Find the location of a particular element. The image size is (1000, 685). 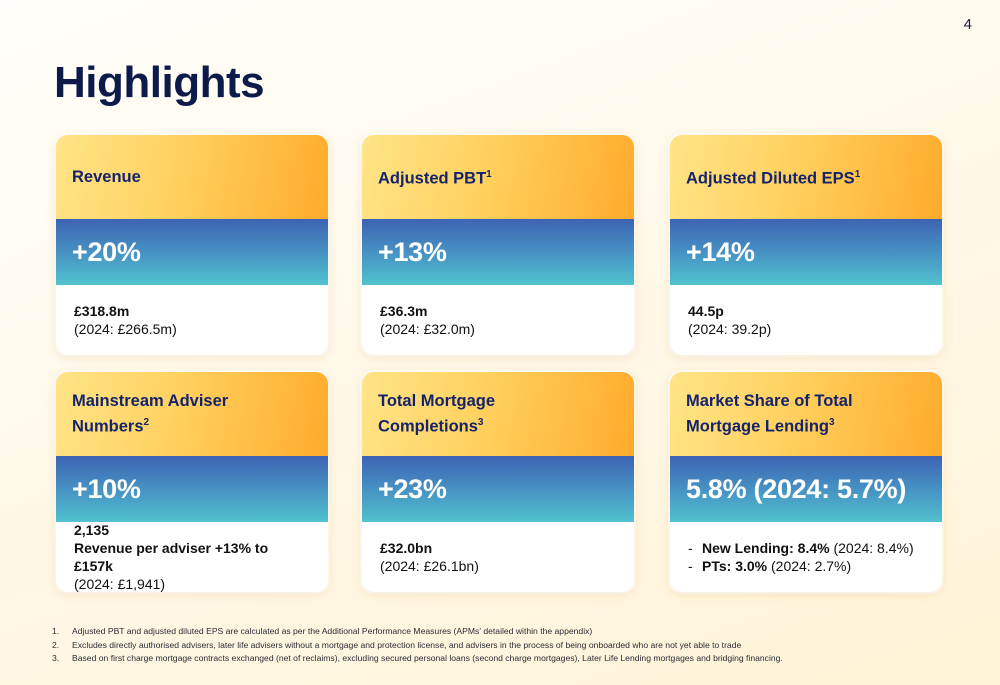

card-metric-band: +14% is located at coordinates (806, 252).